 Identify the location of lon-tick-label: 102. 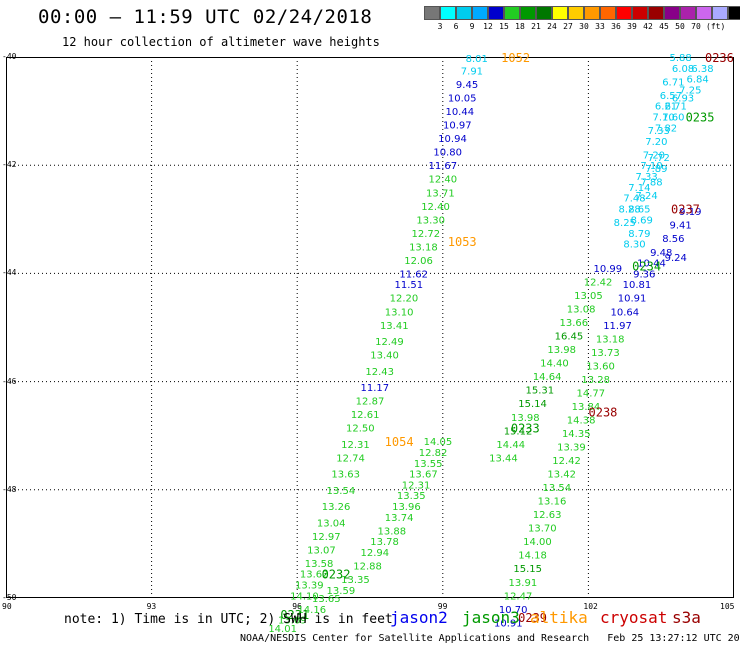
(590, 606).